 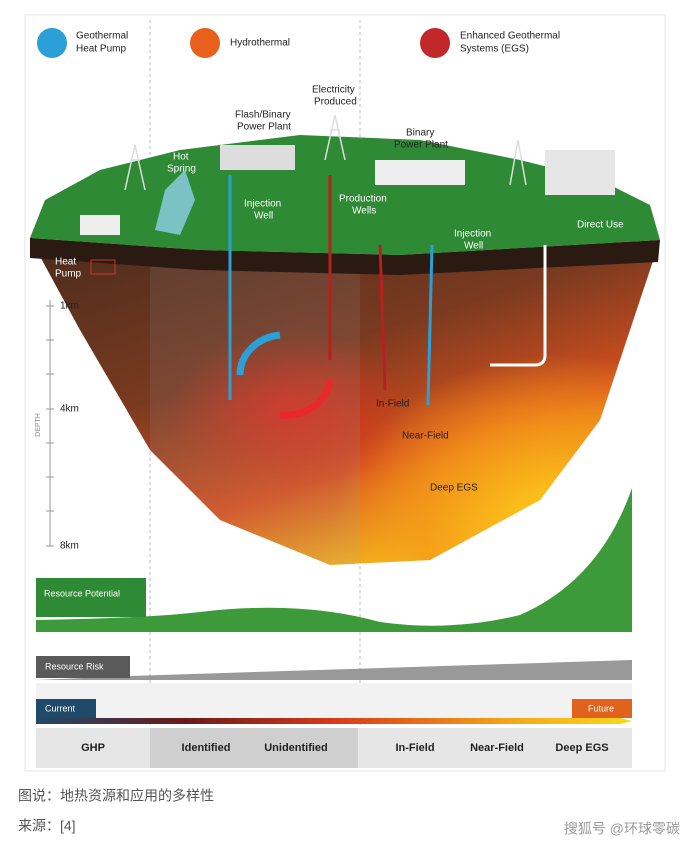 I want to click on depth-axis, so click(x=50, y=423).